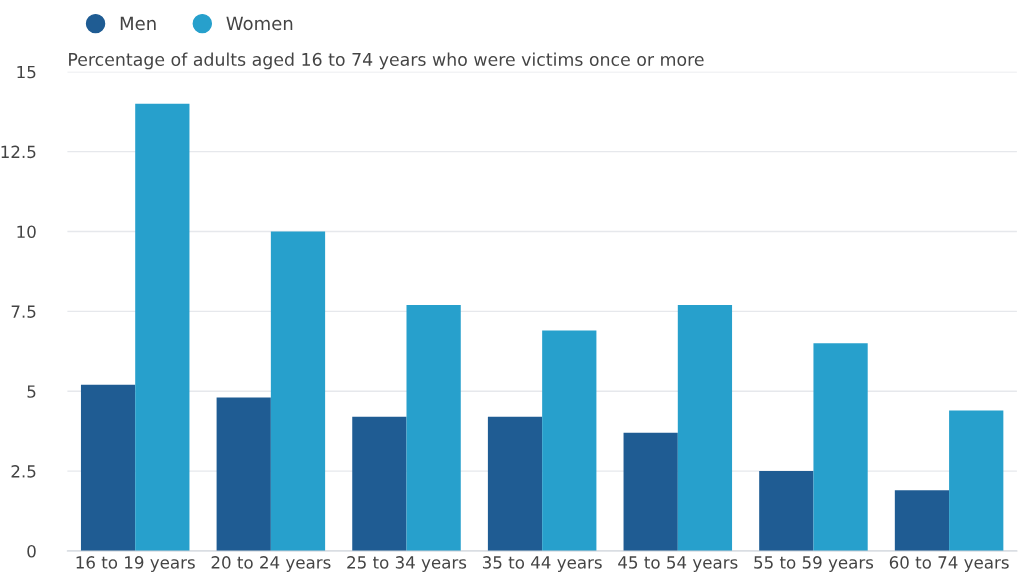 Image resolution: width=1021 pixels, height=588 pixels. I want to click on x-tick-label: 45 to 54 years, so click(678, 564).